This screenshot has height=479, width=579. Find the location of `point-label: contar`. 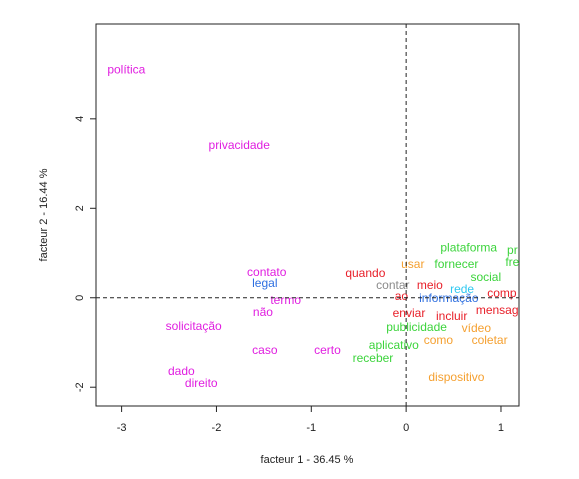

point-label: contar is located at coordinates (392, 285).